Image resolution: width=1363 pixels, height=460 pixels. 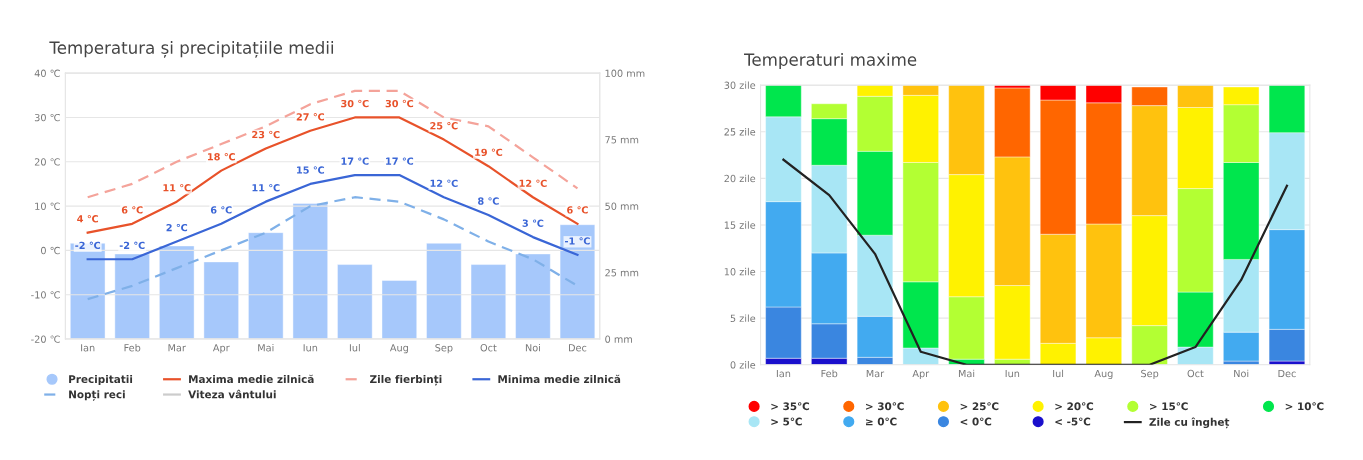 I want to click on legend-label: > 10℃, so click(x=1304, y=406).